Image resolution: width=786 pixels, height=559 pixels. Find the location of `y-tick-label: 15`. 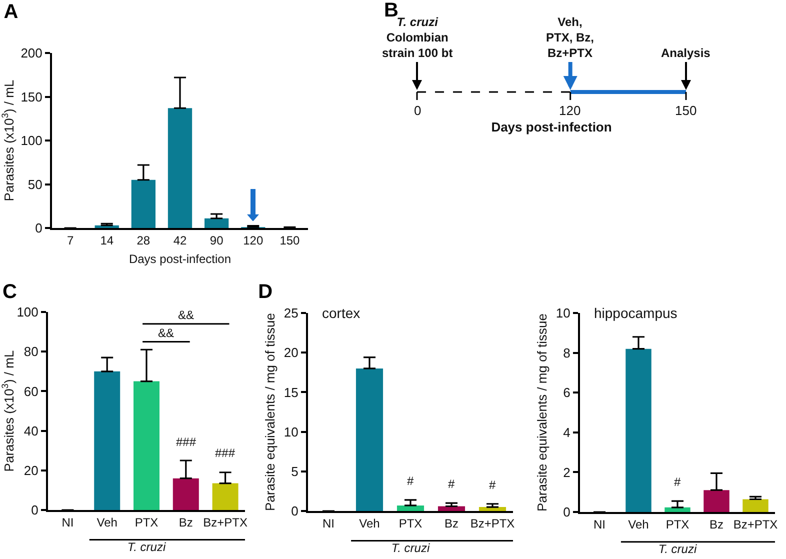

y-tick-label: 15 is located at coordinates (291, 392).